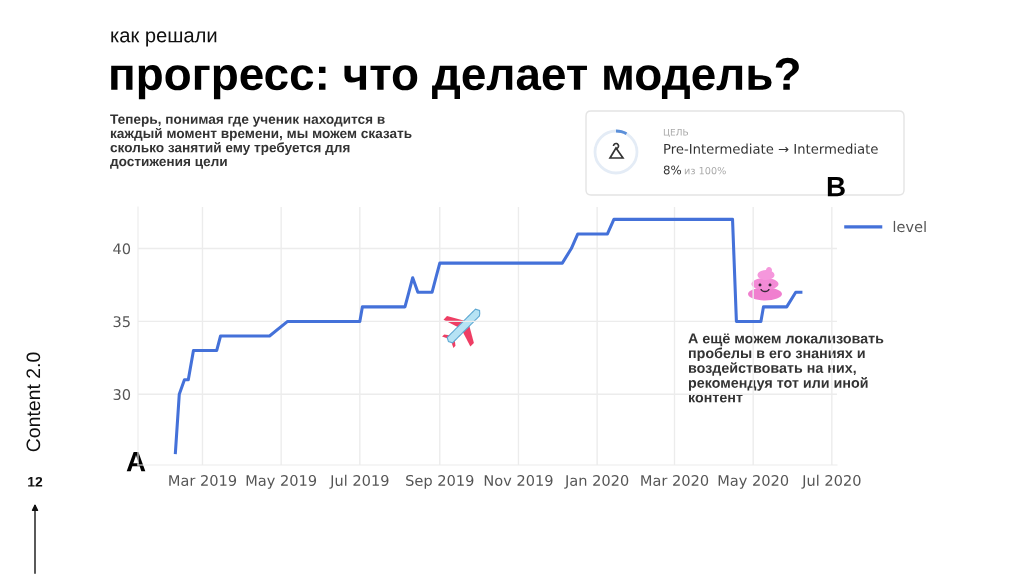 The height and width of the screenshot is (576, 1024). Describe the element at coordinates (122, 249) in the screenshot. I see `y-tick-label: 40` at that location.